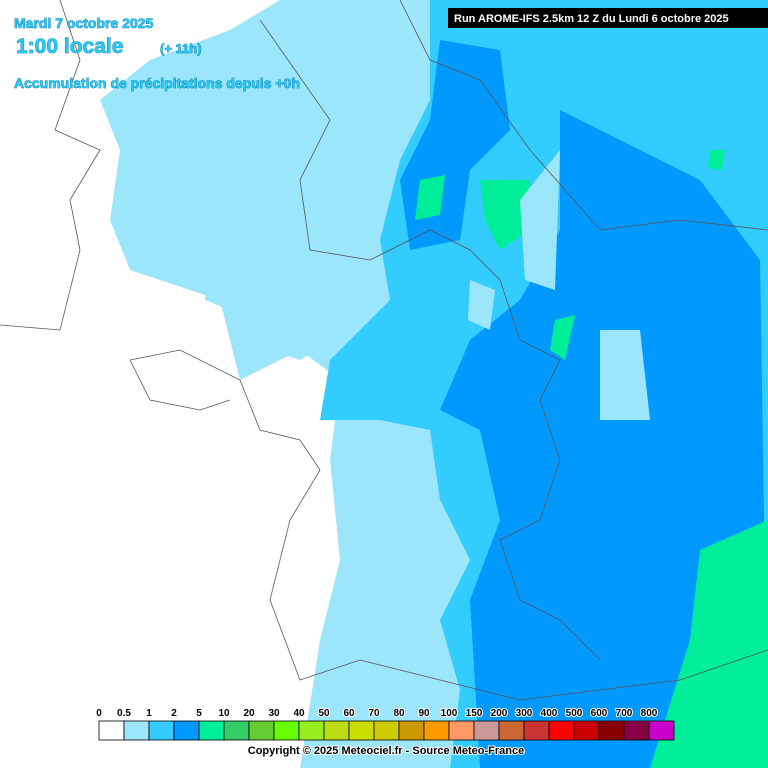  Describe the element at coordinates (399, 713) in the screenshot. I see `legend-label: 80` at that location.